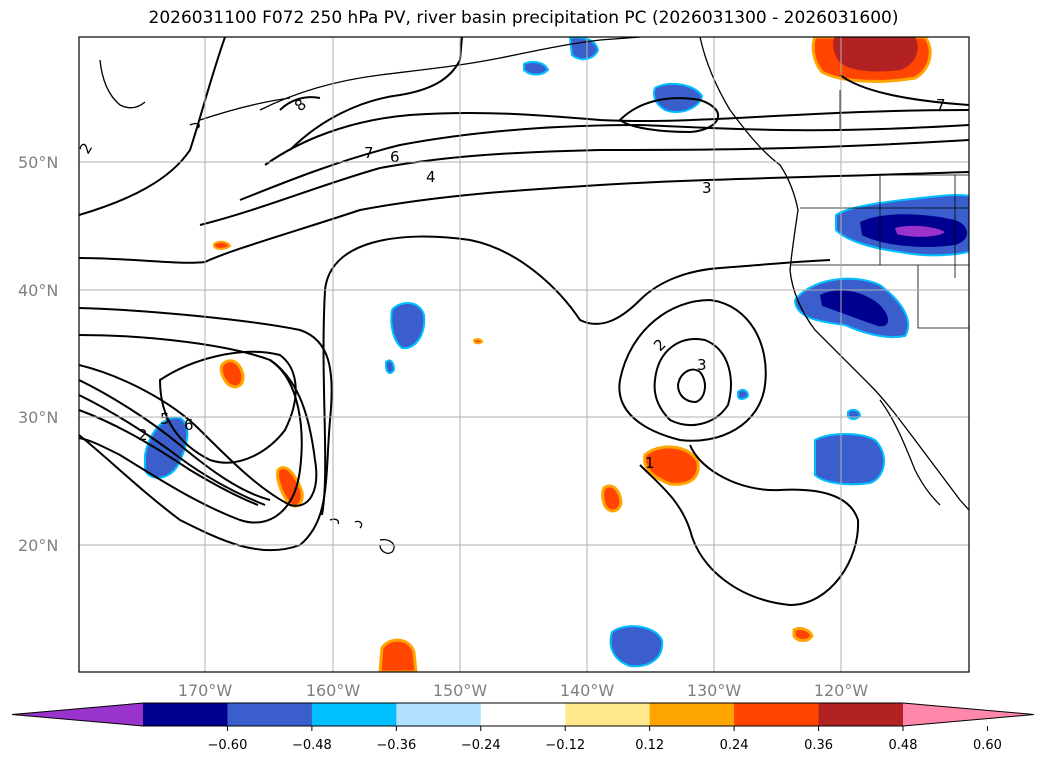 The height and width of the screenshot is (765, 1047). I want to click on lon-label: 170°W, so click(205, 690).